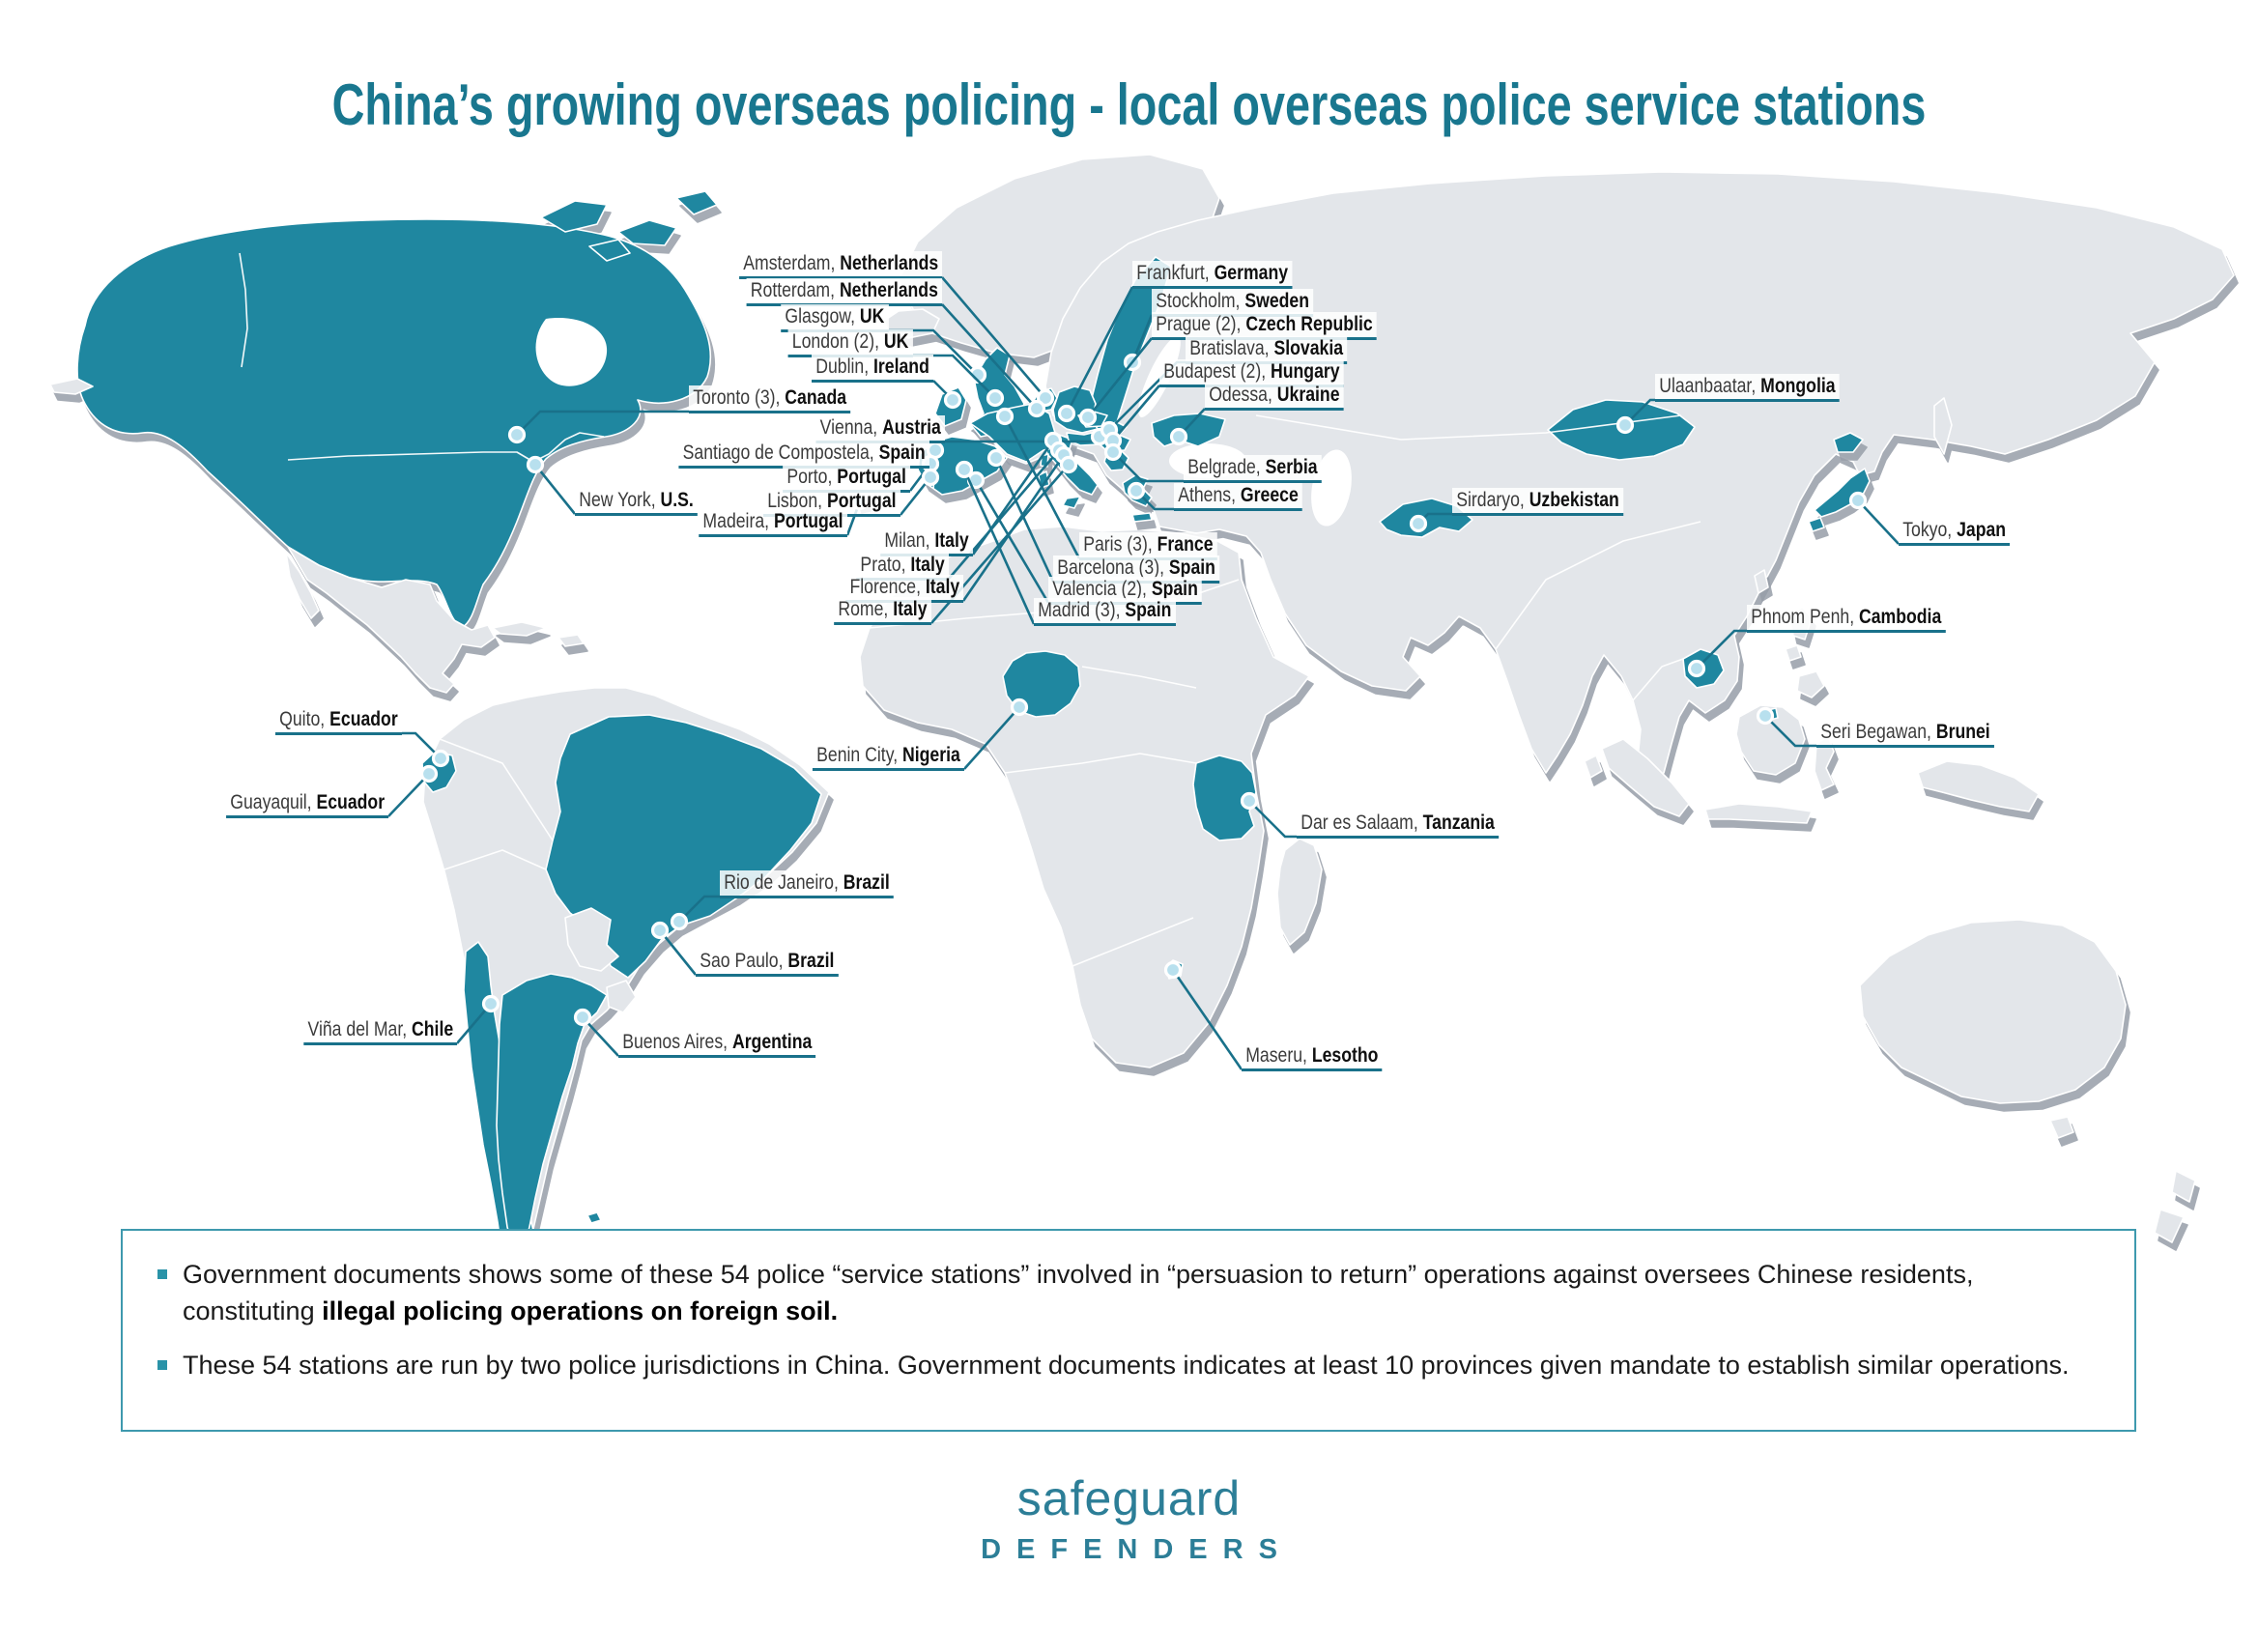  What do you see at coordinates (859, 755) in the screenshot?
I see `station-city: Benin City,` at bounding box center [859, 755].